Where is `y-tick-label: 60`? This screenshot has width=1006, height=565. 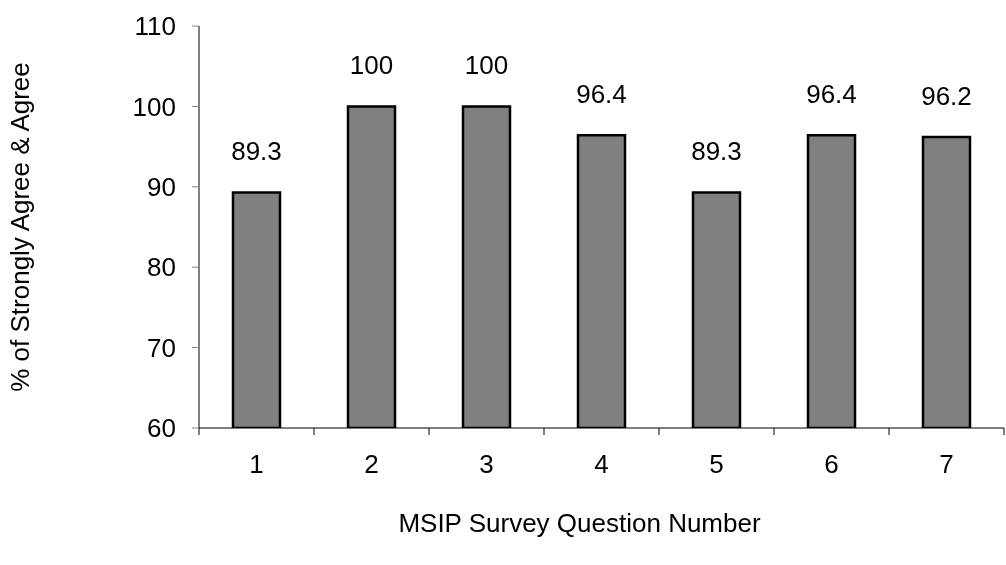 y-tick-label: 60 is located at coordinates (161, 428).